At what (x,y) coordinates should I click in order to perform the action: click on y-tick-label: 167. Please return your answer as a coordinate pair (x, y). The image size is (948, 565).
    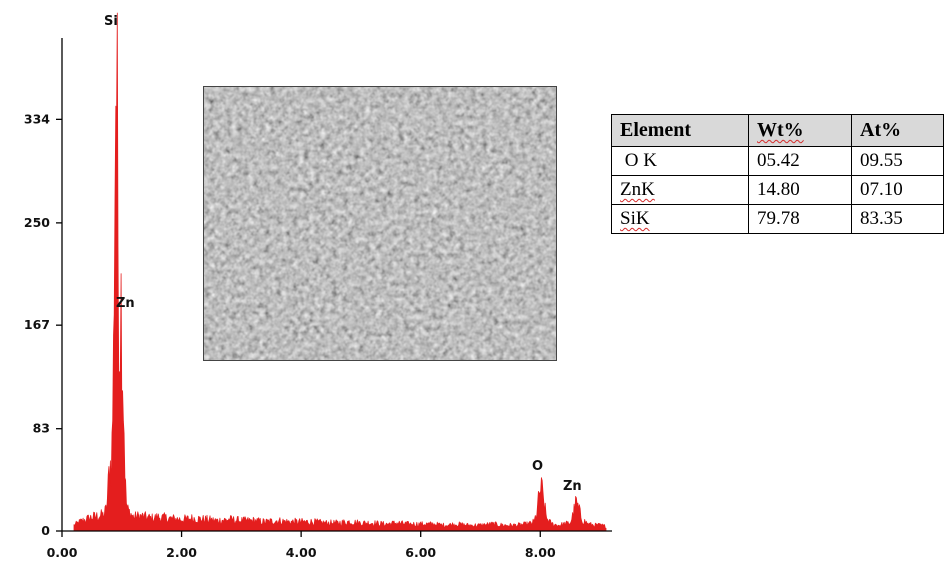
    Looking at the image, I should click on (37, 324).